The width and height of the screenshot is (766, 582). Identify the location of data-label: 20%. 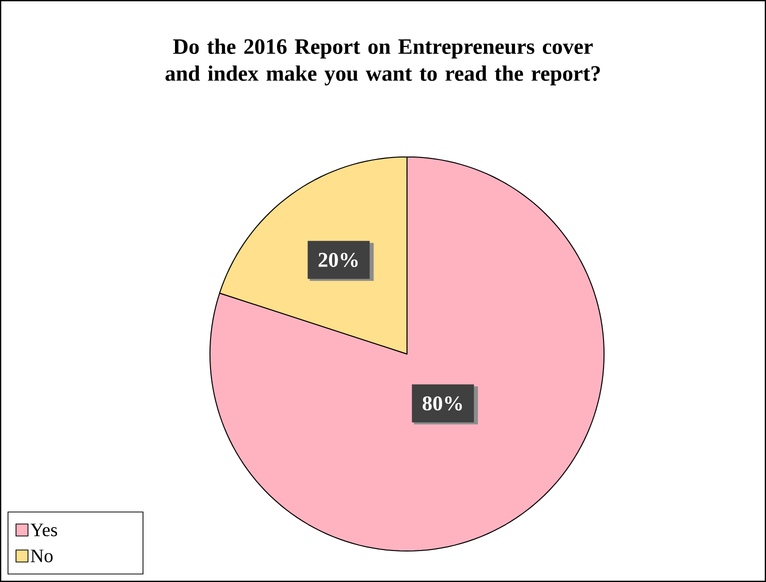
(338, 260).